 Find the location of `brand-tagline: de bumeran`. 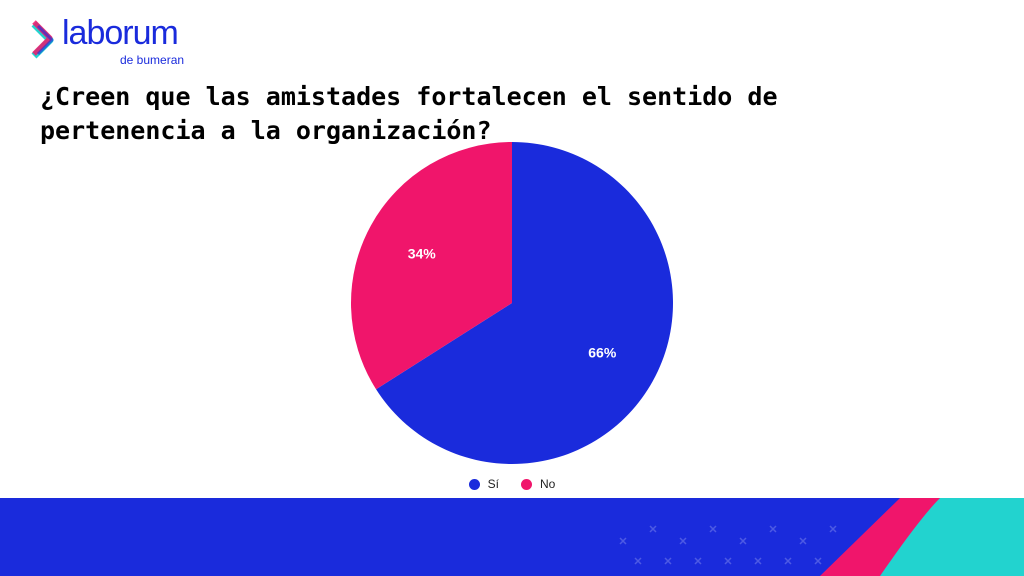

brand-tagline: de bumeran is located at coordinates (152, 60).